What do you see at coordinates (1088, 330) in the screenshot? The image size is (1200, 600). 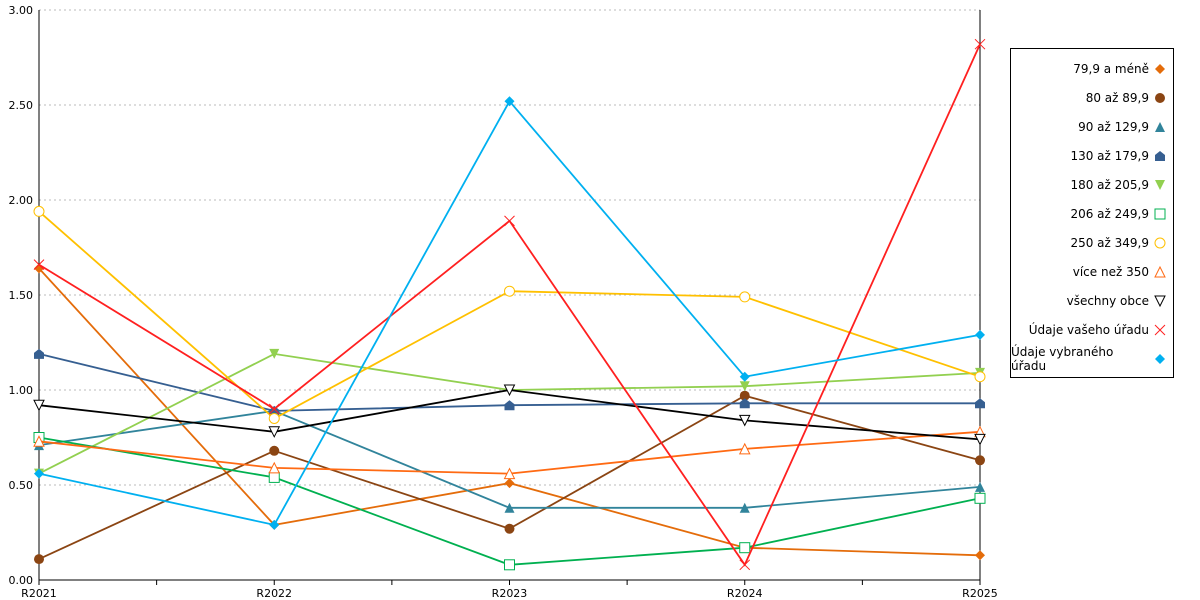 I see `legend-label: Údaje vašeho úřadu` at bounding box center [1088, 330].